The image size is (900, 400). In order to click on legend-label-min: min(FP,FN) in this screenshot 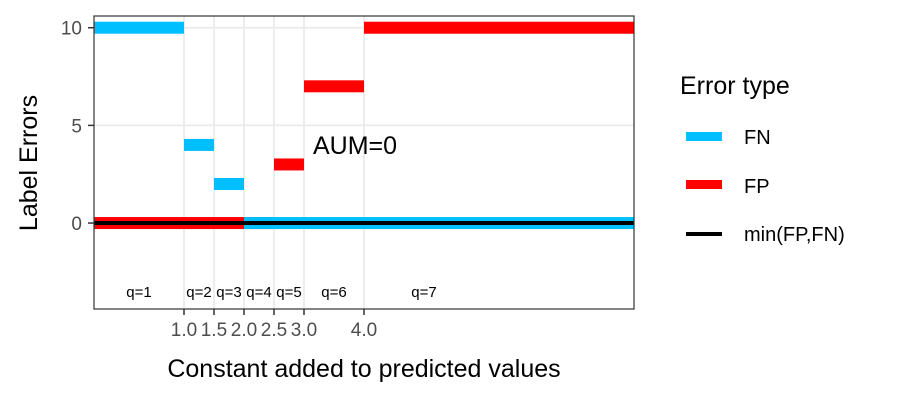, I will do `click(794, 235)`.